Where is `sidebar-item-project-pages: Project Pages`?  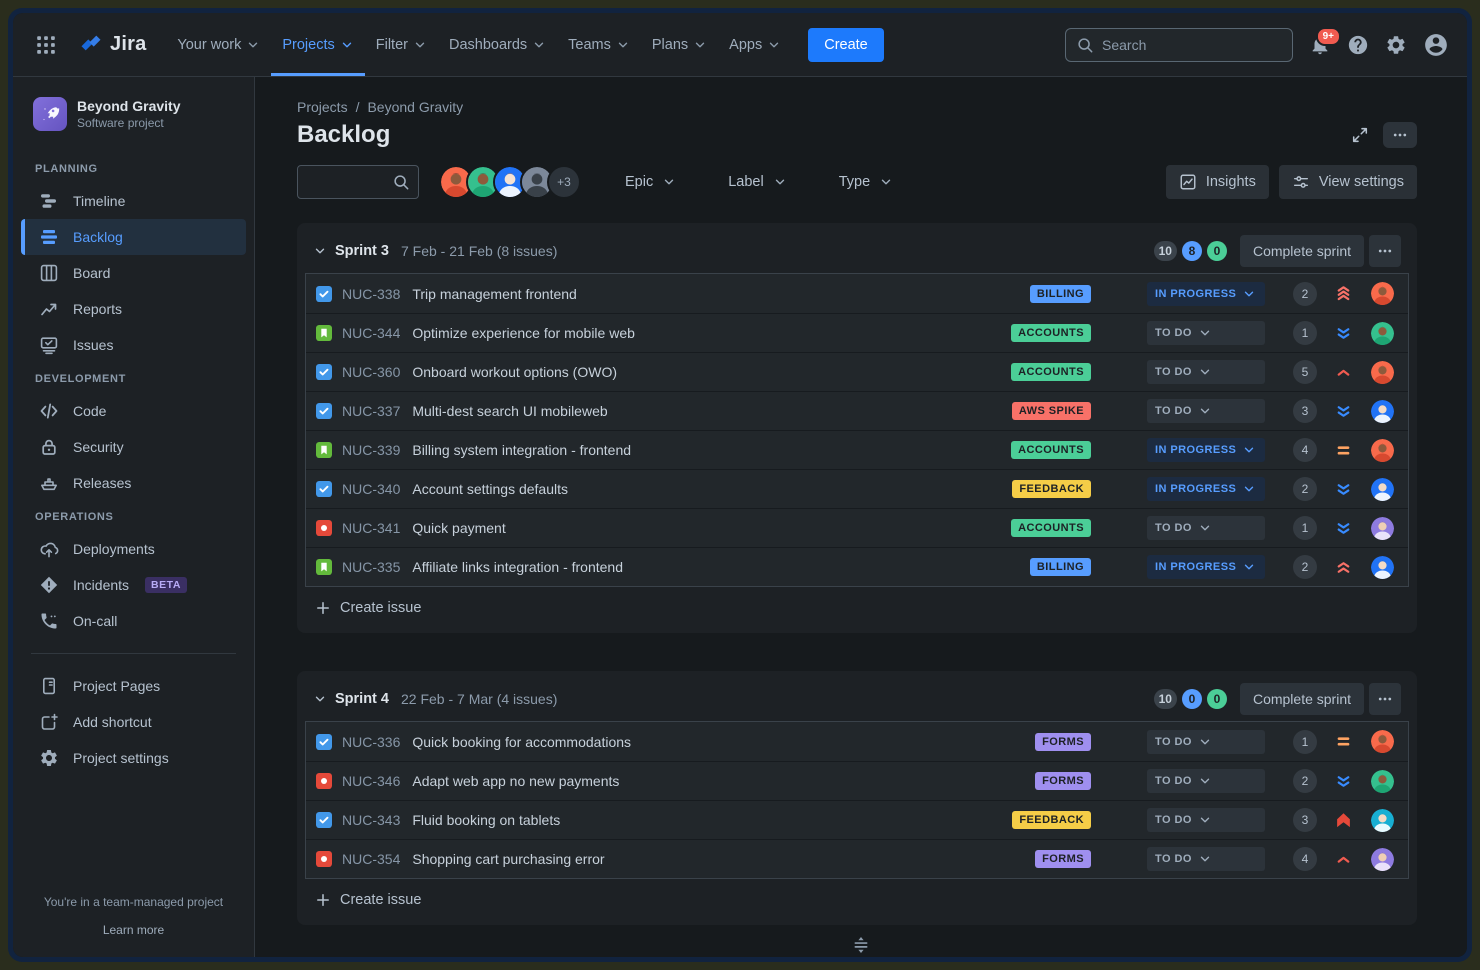
sidebar-item-project-pages: Project Pages is located at coordinates (133, 686).